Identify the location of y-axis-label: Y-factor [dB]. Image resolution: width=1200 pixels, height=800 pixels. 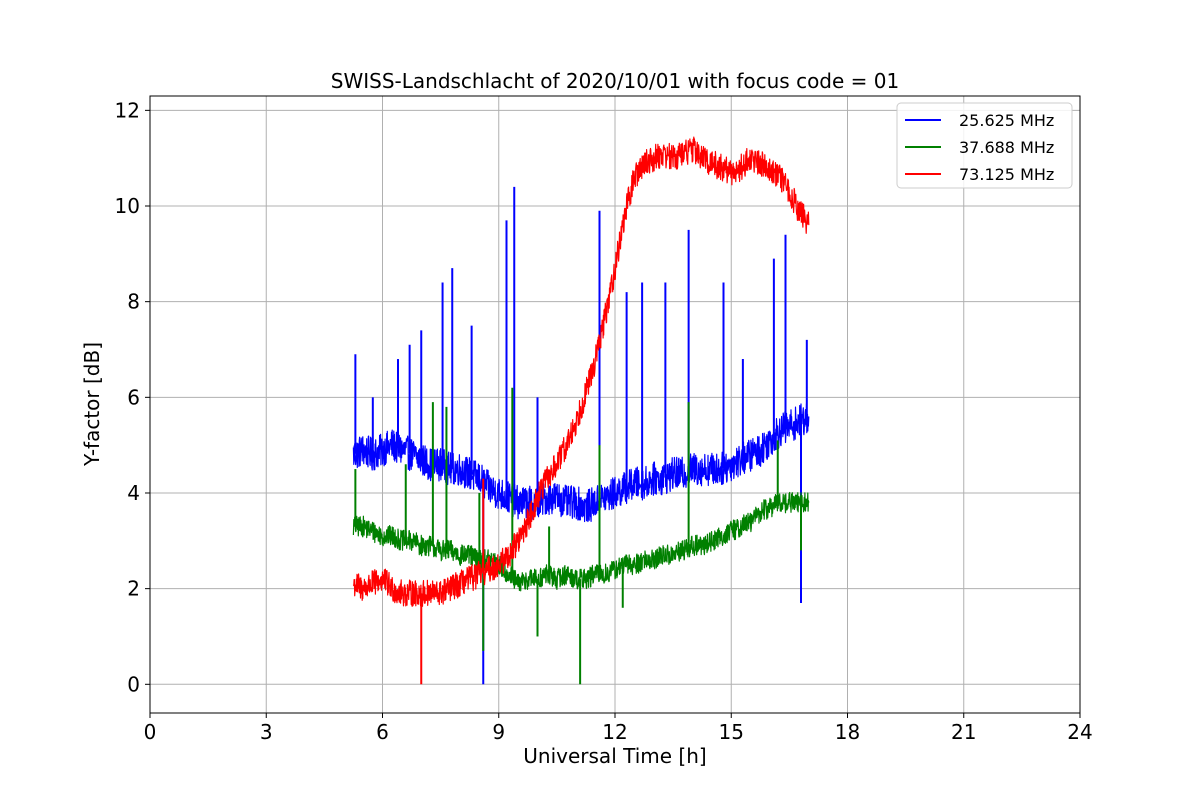
(92, 404).